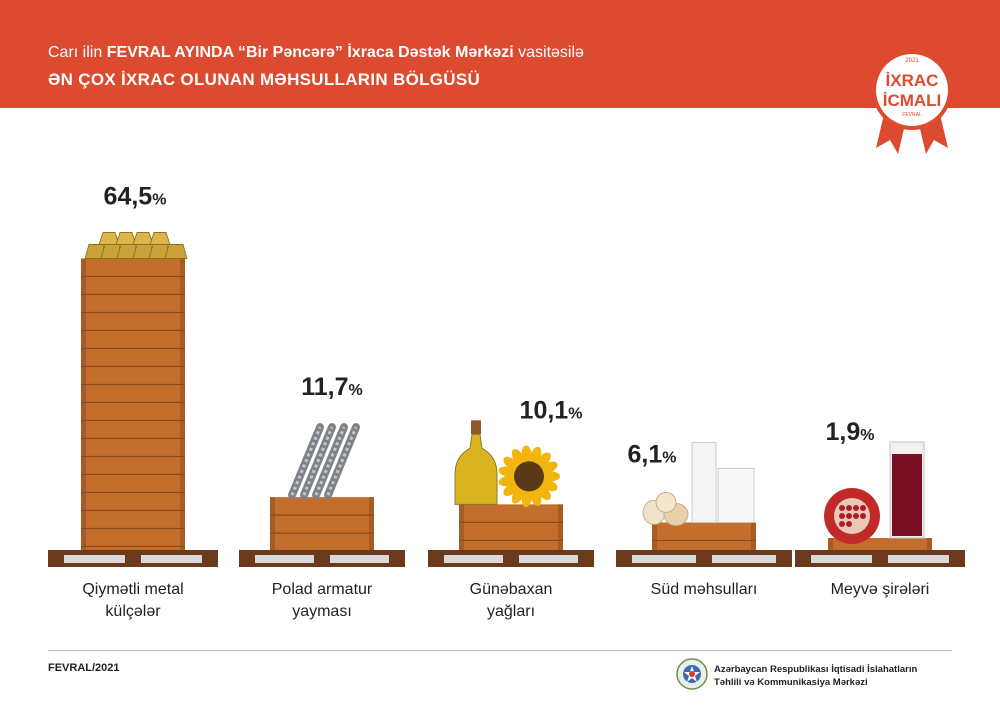 This screenshot has width=1000, height=707. What do you see at coordinates (907, 495) in the screenshot?
I see `juice` at bounding box center [907, 495].